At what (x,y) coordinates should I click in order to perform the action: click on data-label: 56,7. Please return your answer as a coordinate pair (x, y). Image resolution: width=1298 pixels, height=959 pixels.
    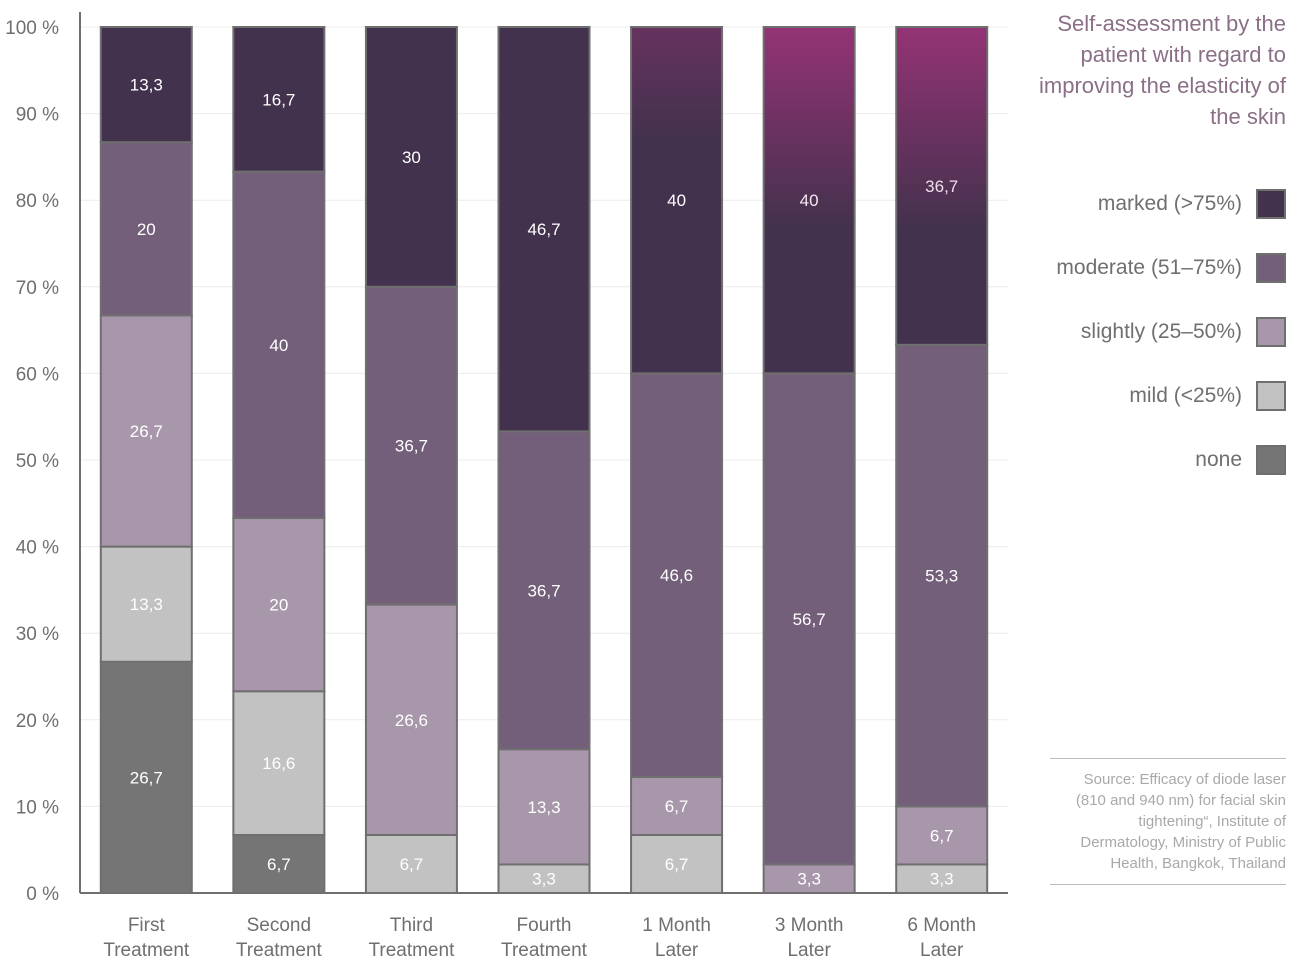
    Looking at the image, I should click on (809, 619).